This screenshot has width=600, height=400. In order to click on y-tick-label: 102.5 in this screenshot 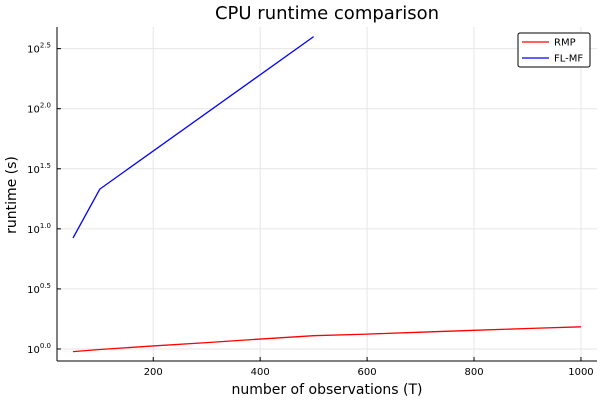, I will do `click(39, 49)`.